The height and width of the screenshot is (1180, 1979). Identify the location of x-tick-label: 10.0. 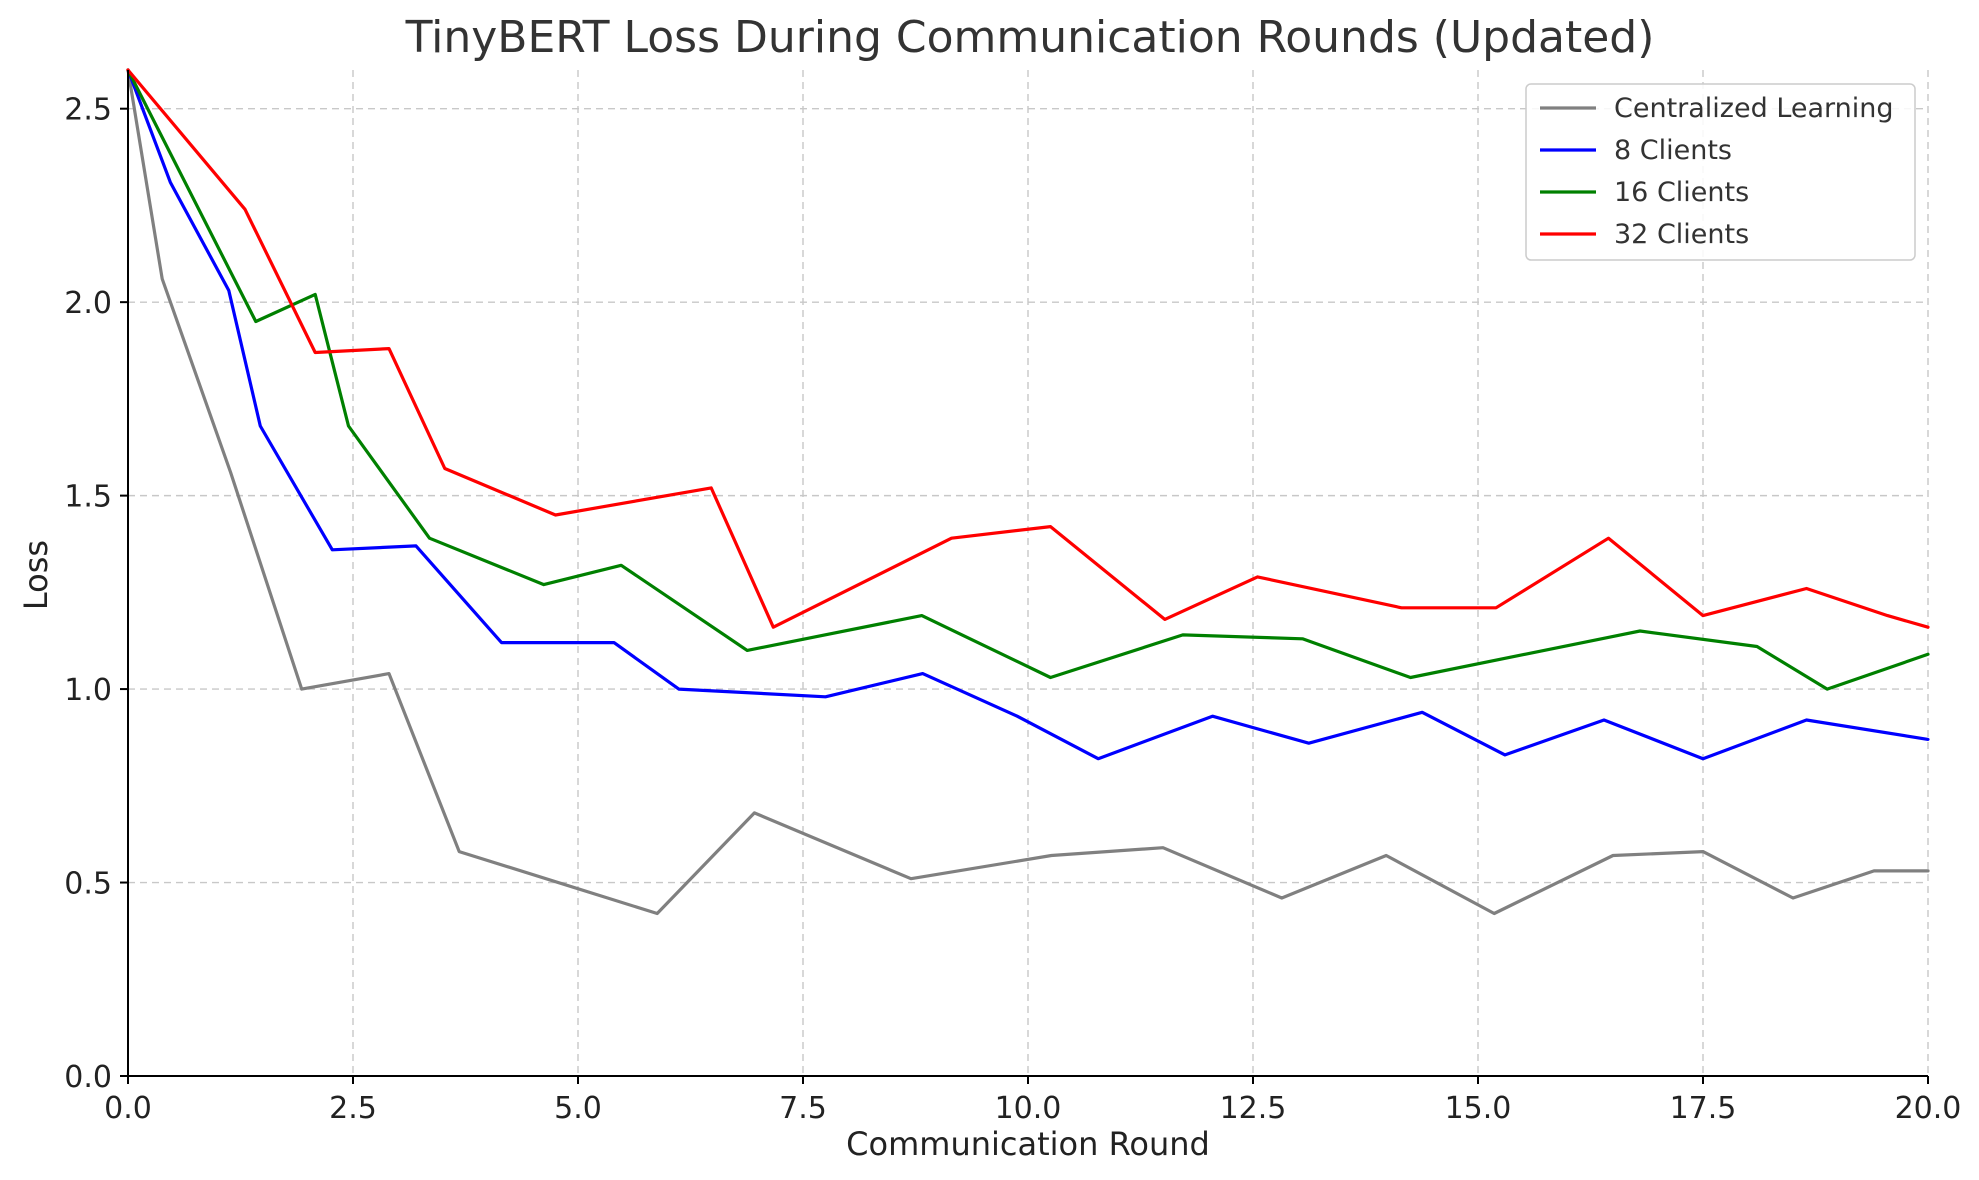
(1028, 1108).